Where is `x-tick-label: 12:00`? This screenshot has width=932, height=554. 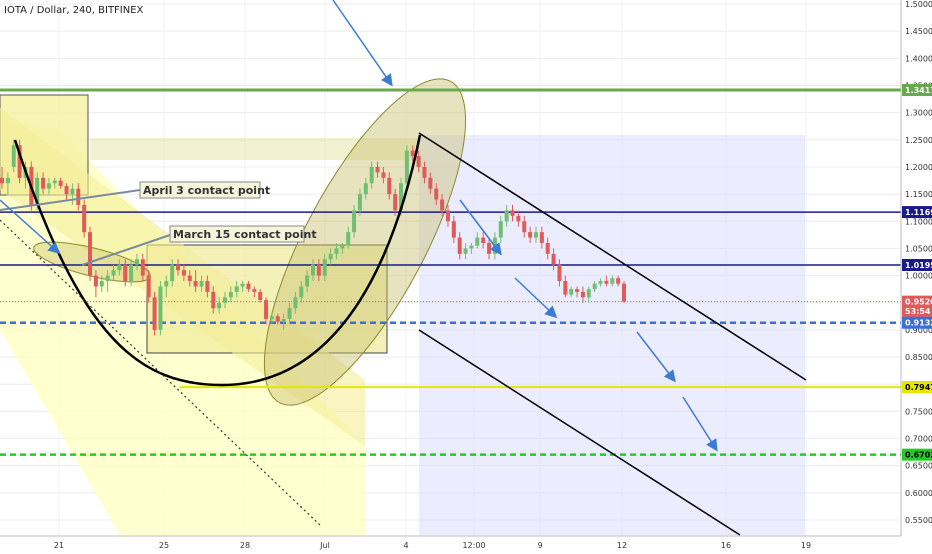
x-tick-label: 12:00 is located at coordinates (473, 545).